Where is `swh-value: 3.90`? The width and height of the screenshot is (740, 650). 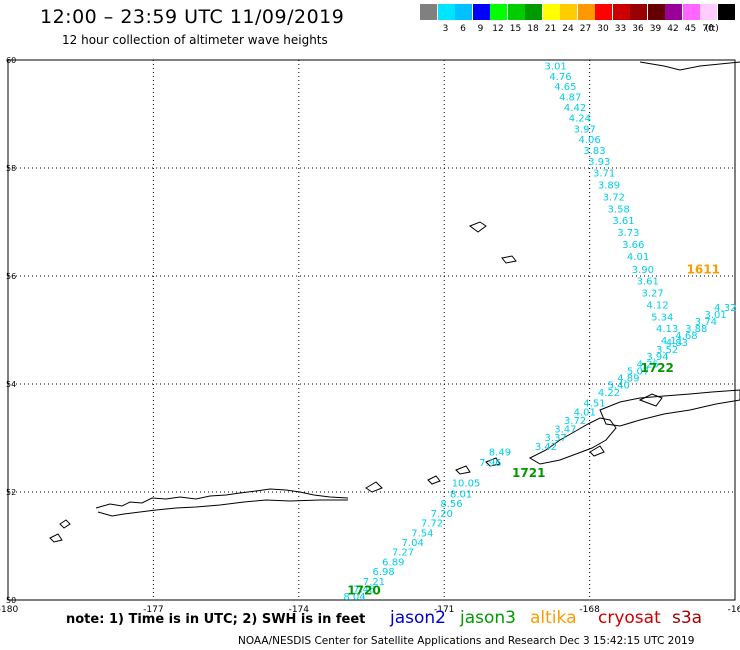 swh-value: 3.90 is located at coordinates (643, 270).